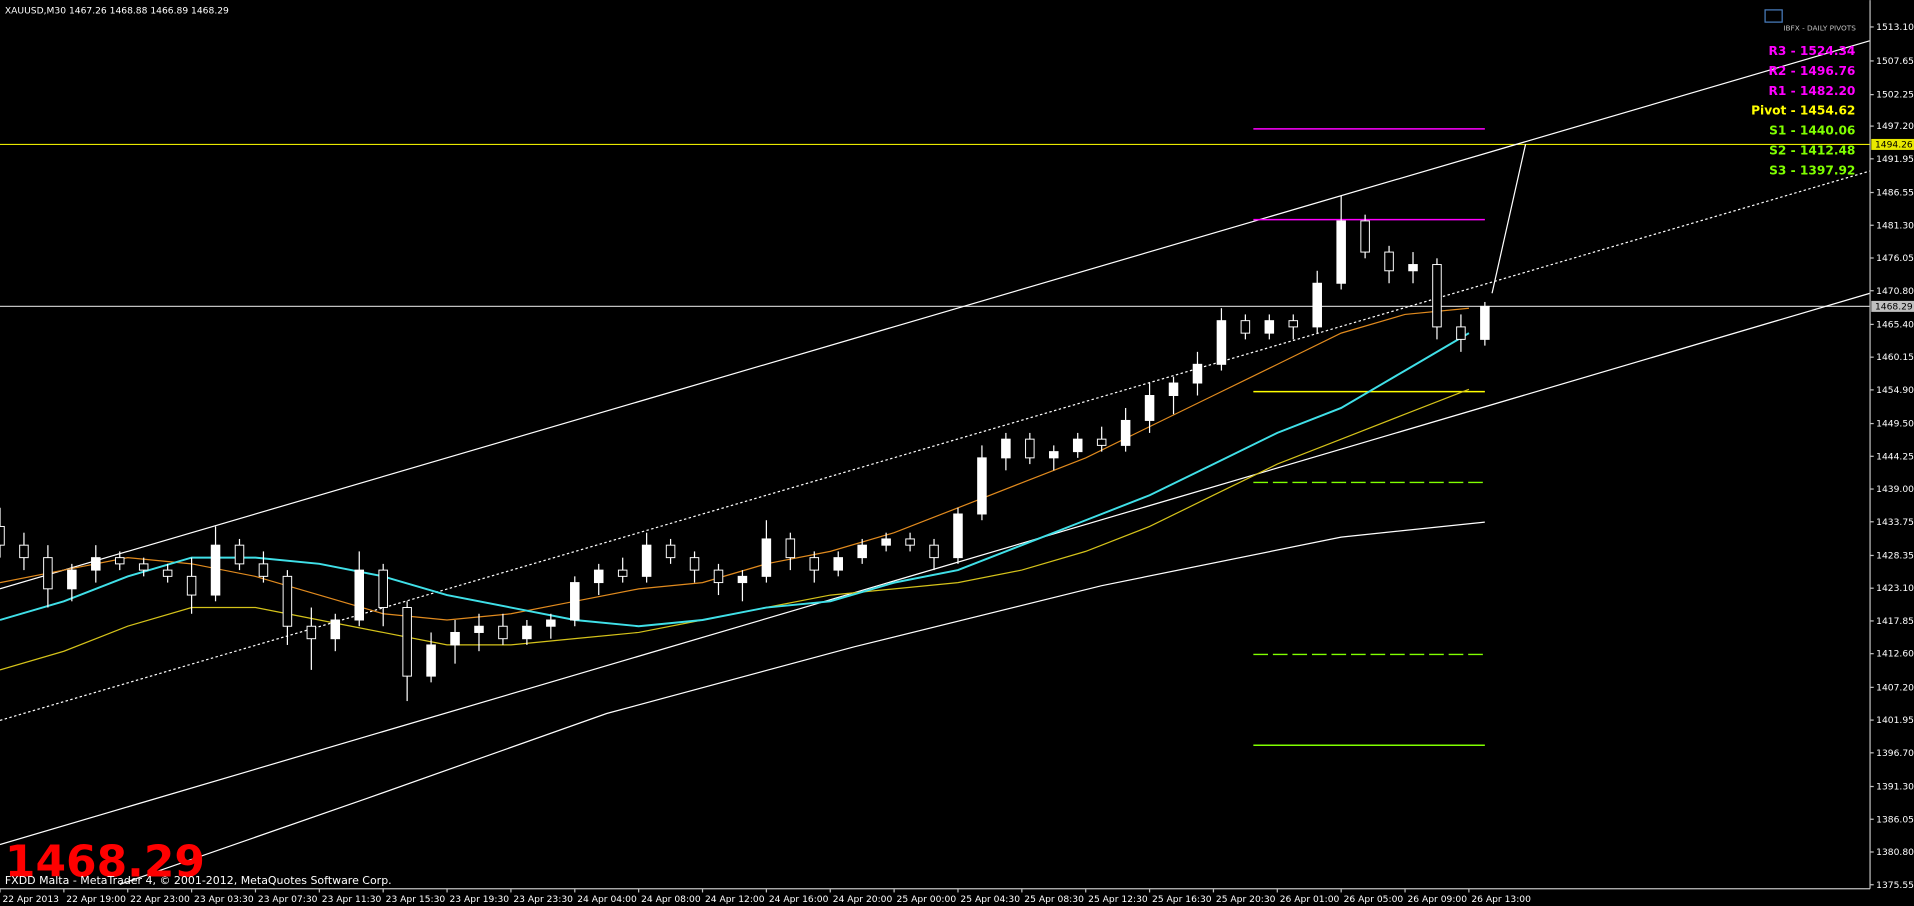  I want to click on price-tag-label: 1468.29, so click(1894, 307).